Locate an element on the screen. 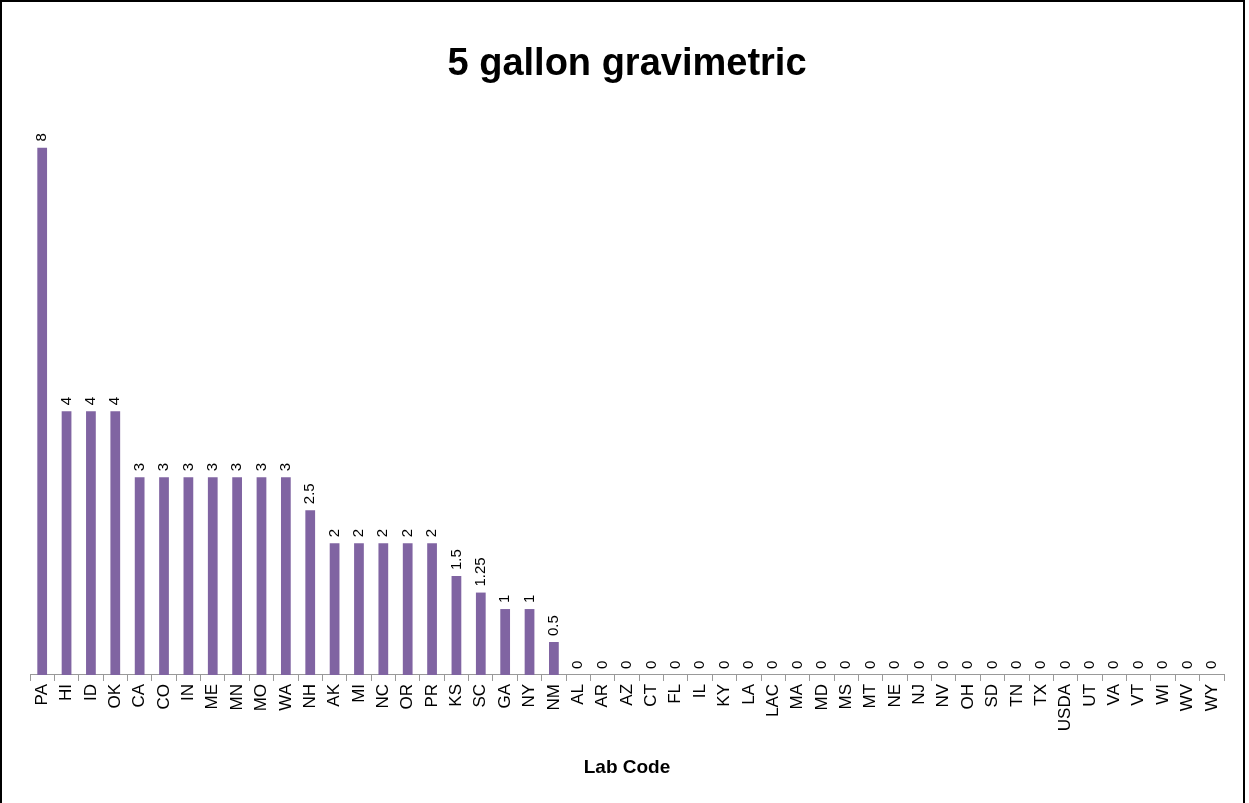 The height and width of the screenshot is (803, 1249). x-tick-label: HI is located at coordinates (66, 692).